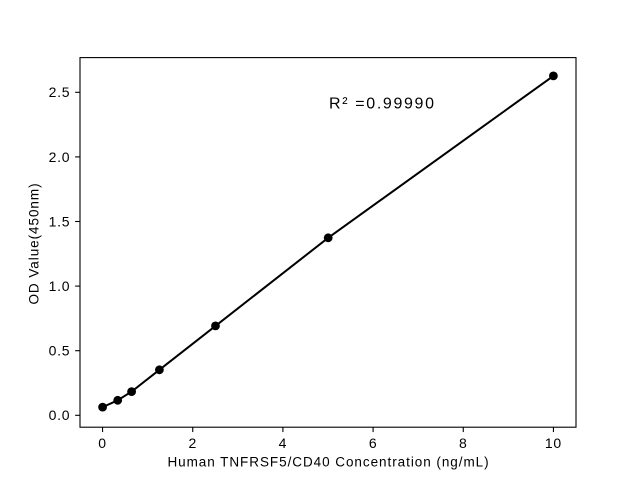  What do you see at coordinates (328, 461) in the screenshot?
I see `svg-text:Human TNFRSF5/CD40 Concentrati: Human TNFRSF5/CD40 Concentration (ng/mL)` at bounding box center [328, 461].